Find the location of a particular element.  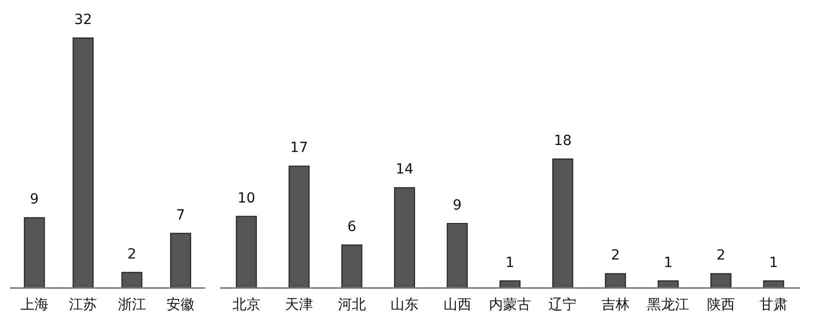

x-tick-label: 浙江 is located at coordinates (132, 305).